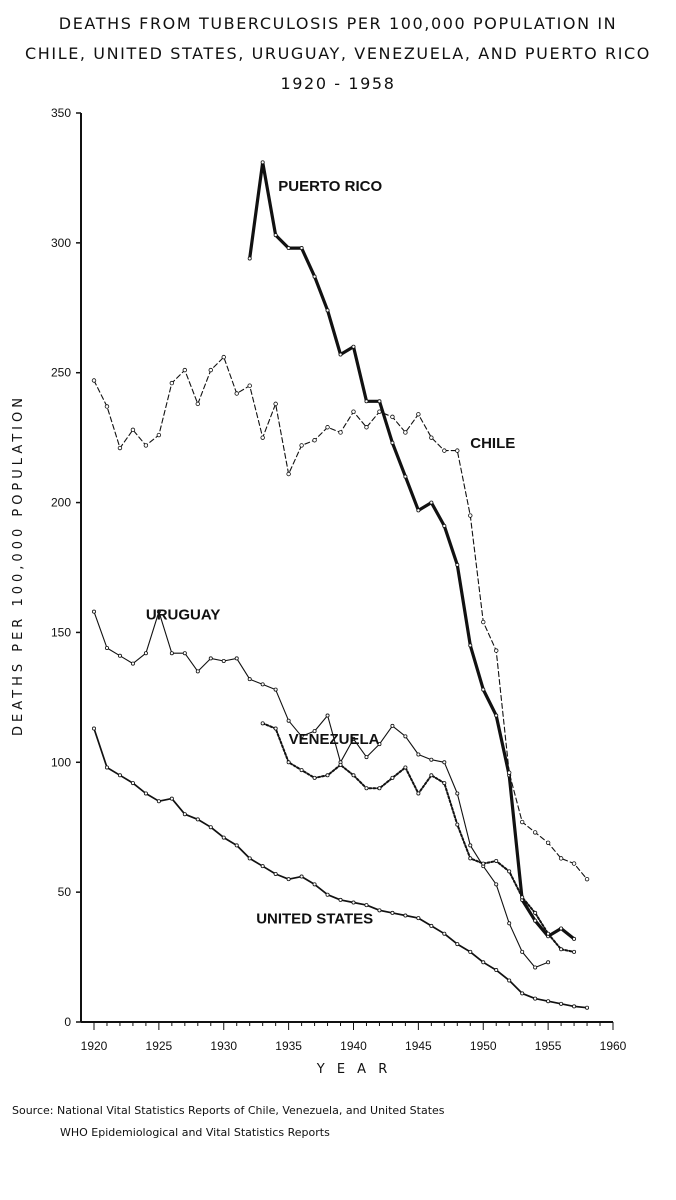 This screenshot has width=676, height=1200. Describe the element at coordinates (159, 1046) in the screenshot. I see `x-tick-label: 1925` at that location.